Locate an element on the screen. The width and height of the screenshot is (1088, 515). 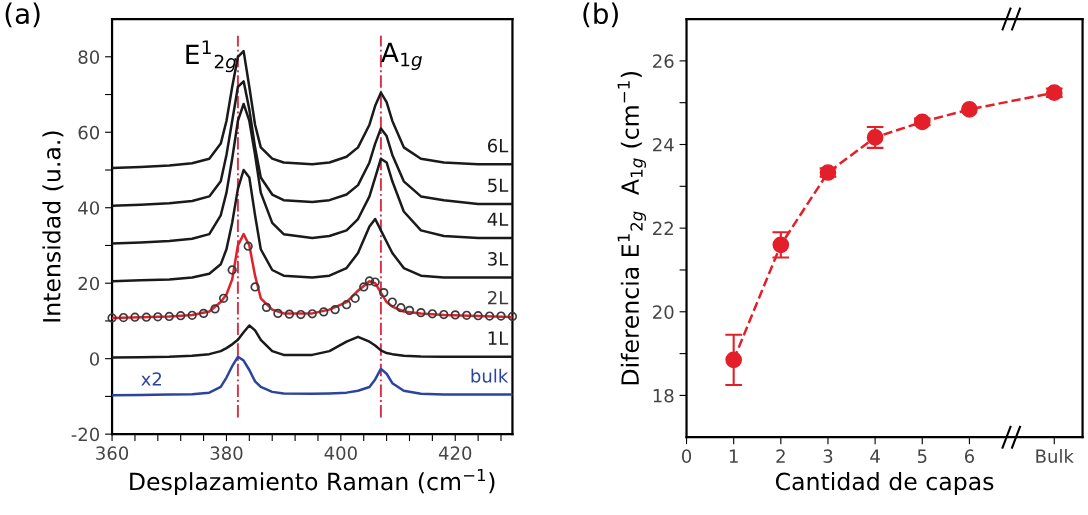
ref-line-label: E$^{1}$$_{2g}$ is located at coordinates (211, 56).